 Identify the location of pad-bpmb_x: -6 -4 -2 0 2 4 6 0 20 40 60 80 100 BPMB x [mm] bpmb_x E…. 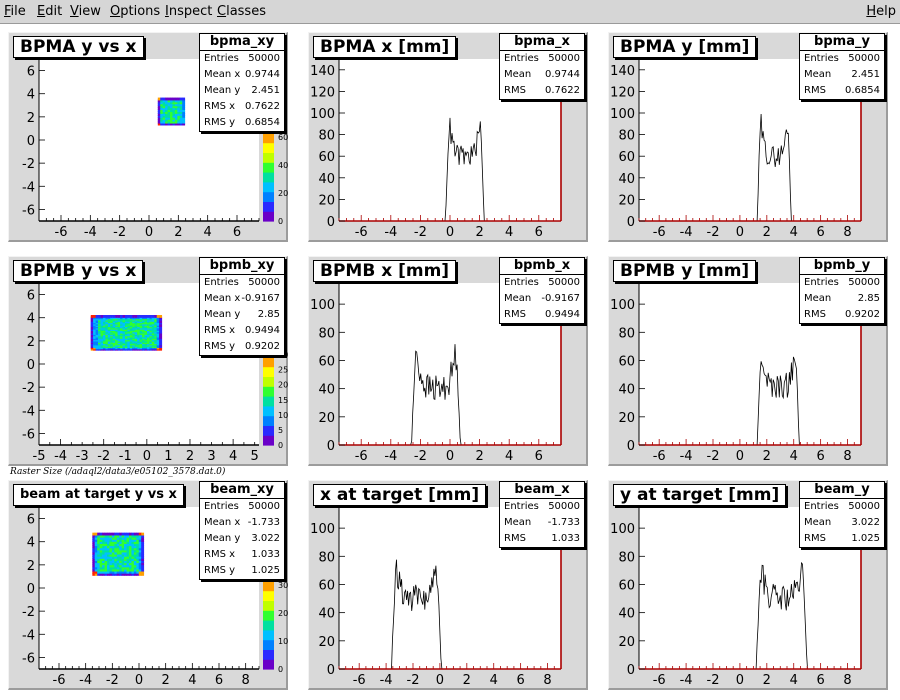
(448, 361).